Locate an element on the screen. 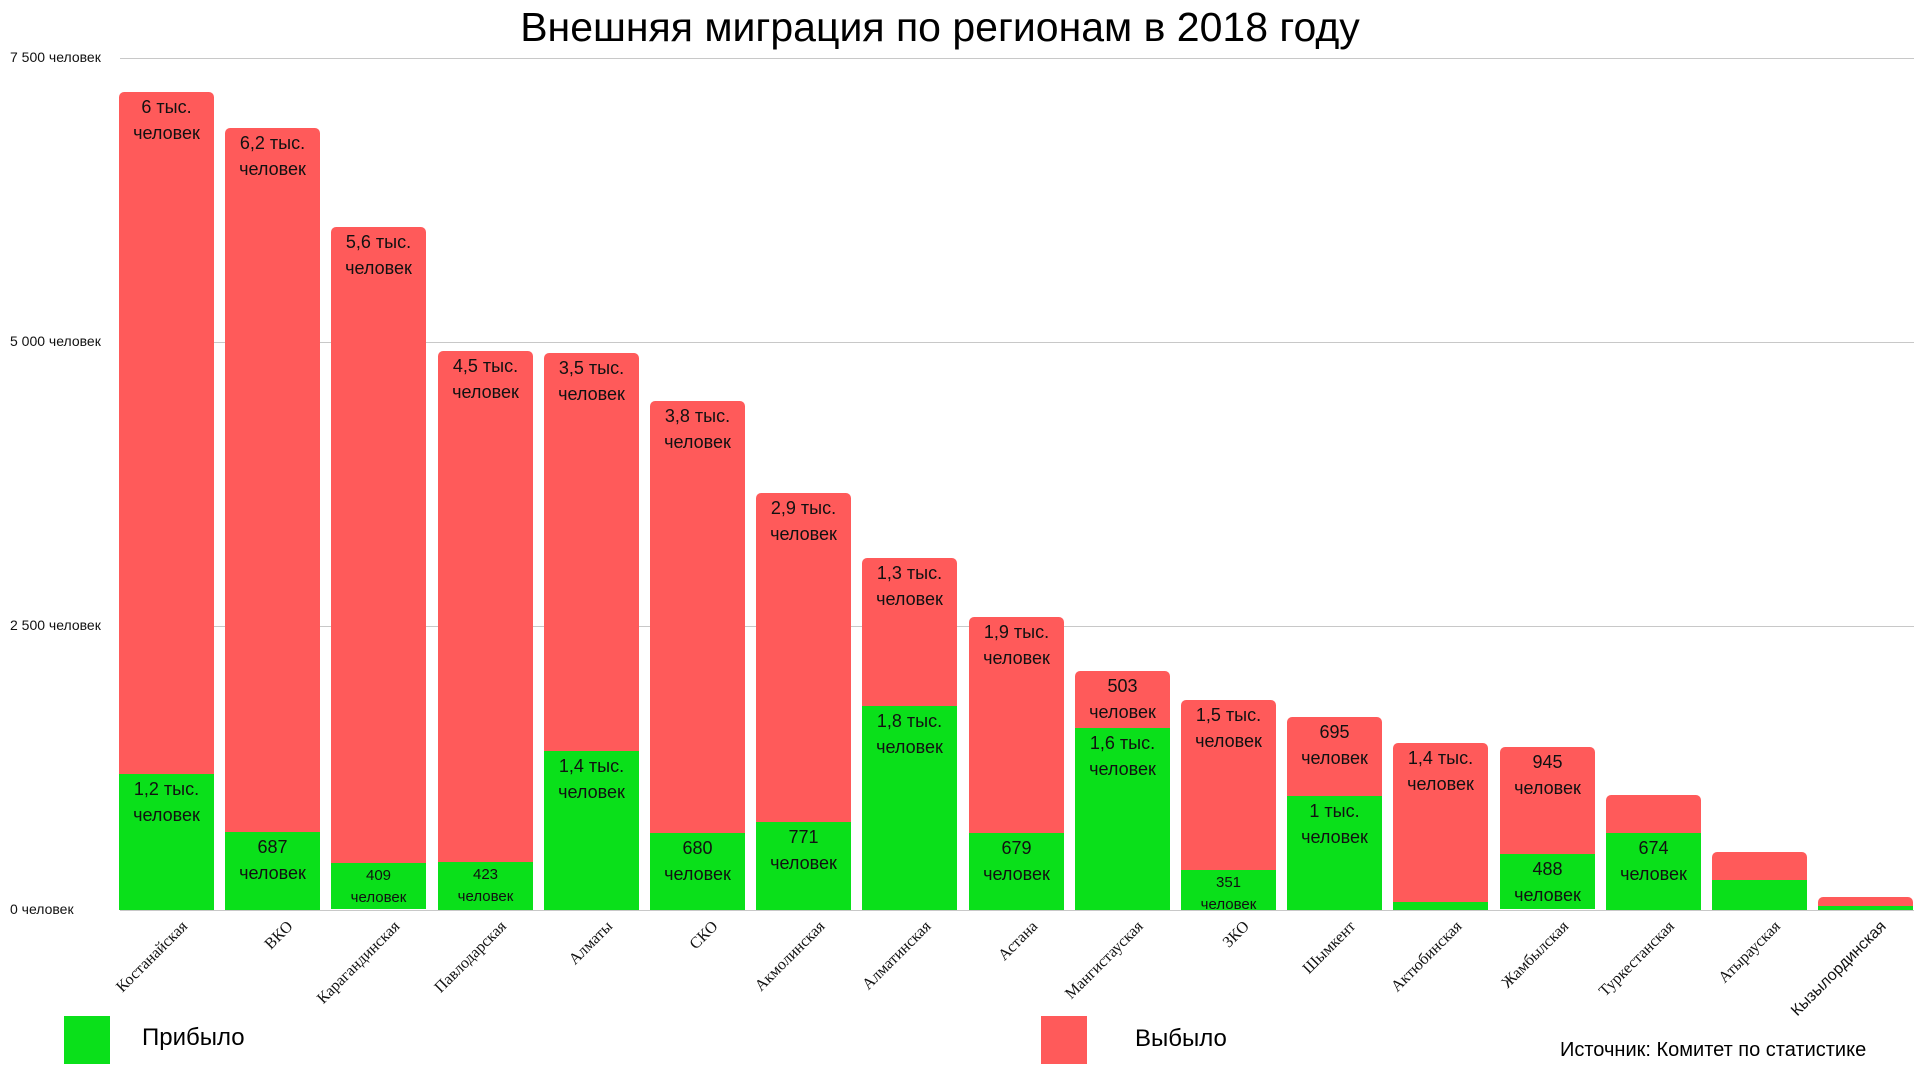 The image size is (1920, 1080). data-label: 351 человек is located at coordinates (1228, 891).